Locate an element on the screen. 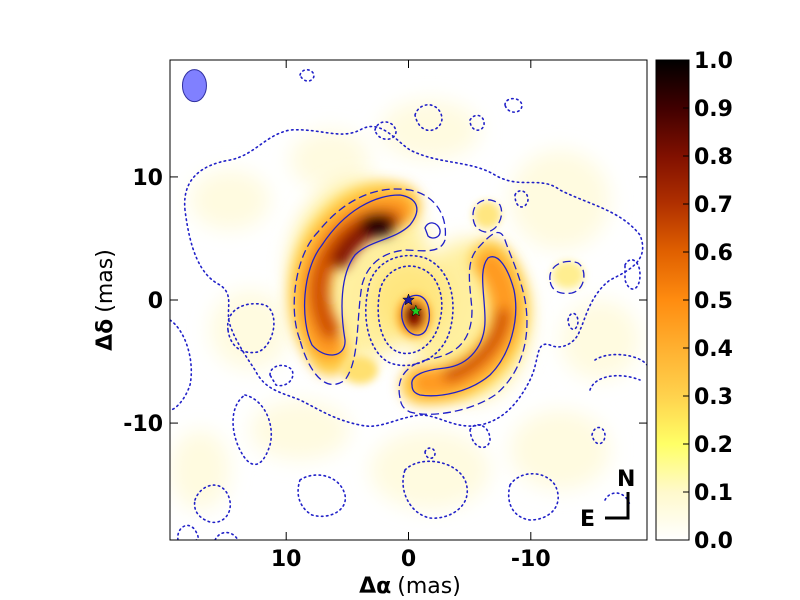 This screenshot has width=800, height=600. colorbar-ticks: 0.0 0.1 0.2 0.3 0.4 0.5 0.6 0.7 0.8 0.9 1.0 is located at coordinates (708, 301).